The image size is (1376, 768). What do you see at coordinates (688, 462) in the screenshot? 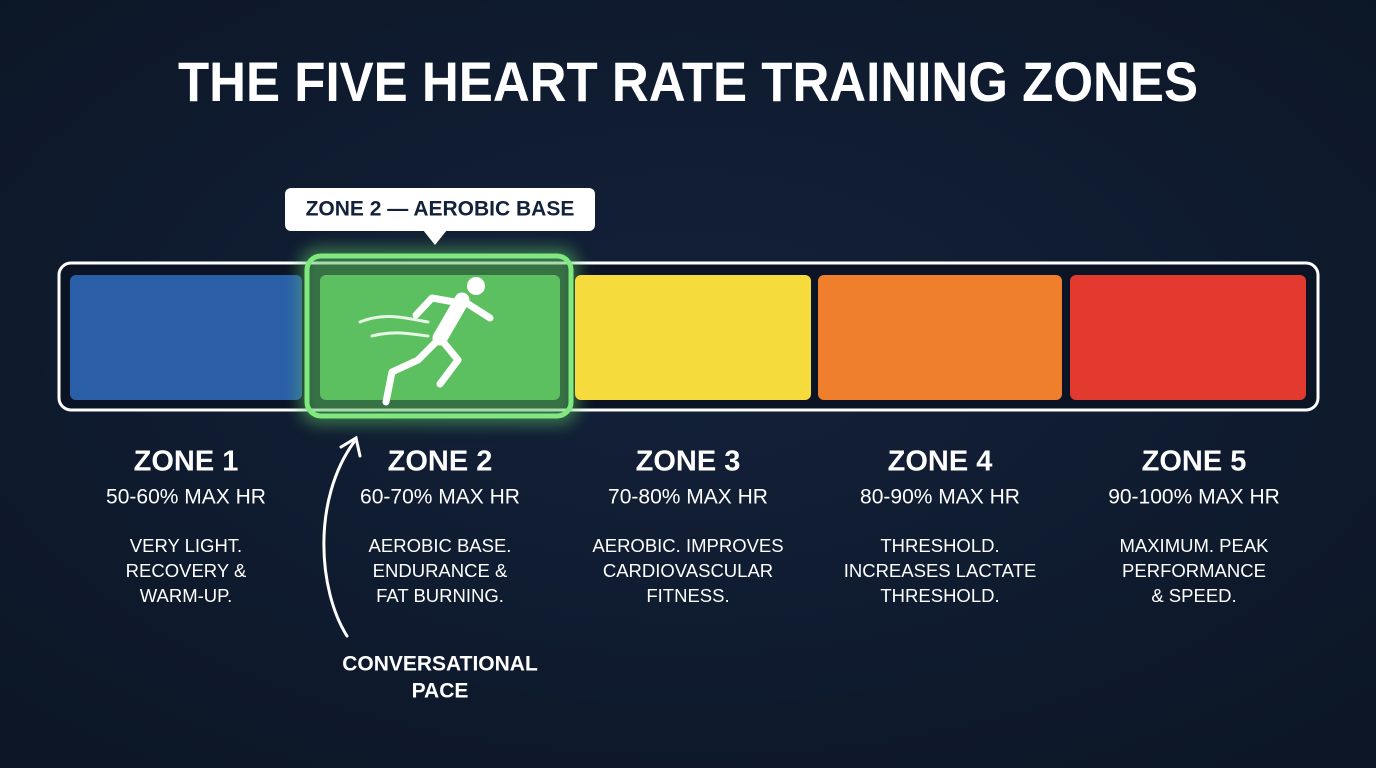
I see `zone-name: ZONE 3` at bounding box center [688, 462].